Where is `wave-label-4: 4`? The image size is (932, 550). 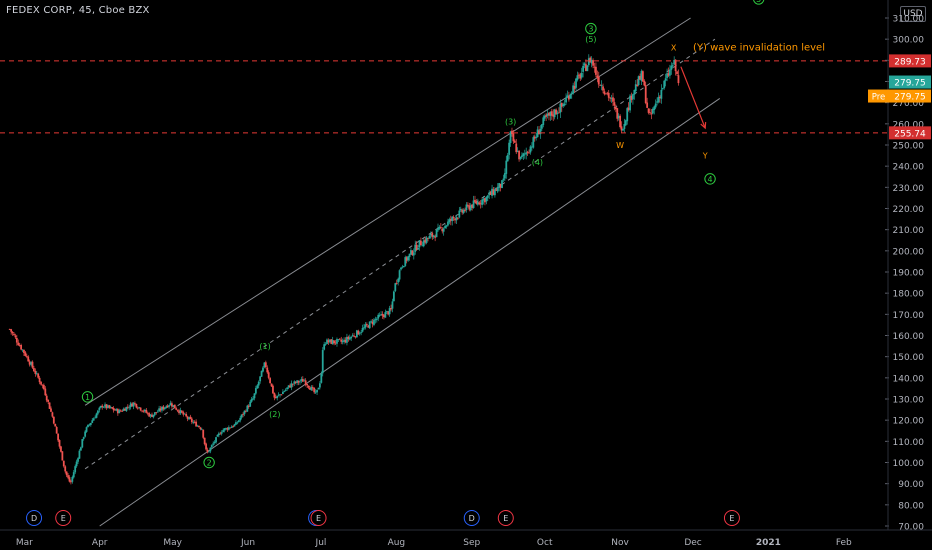
wave-label-4: 4 is located at coordinates (710, 179).